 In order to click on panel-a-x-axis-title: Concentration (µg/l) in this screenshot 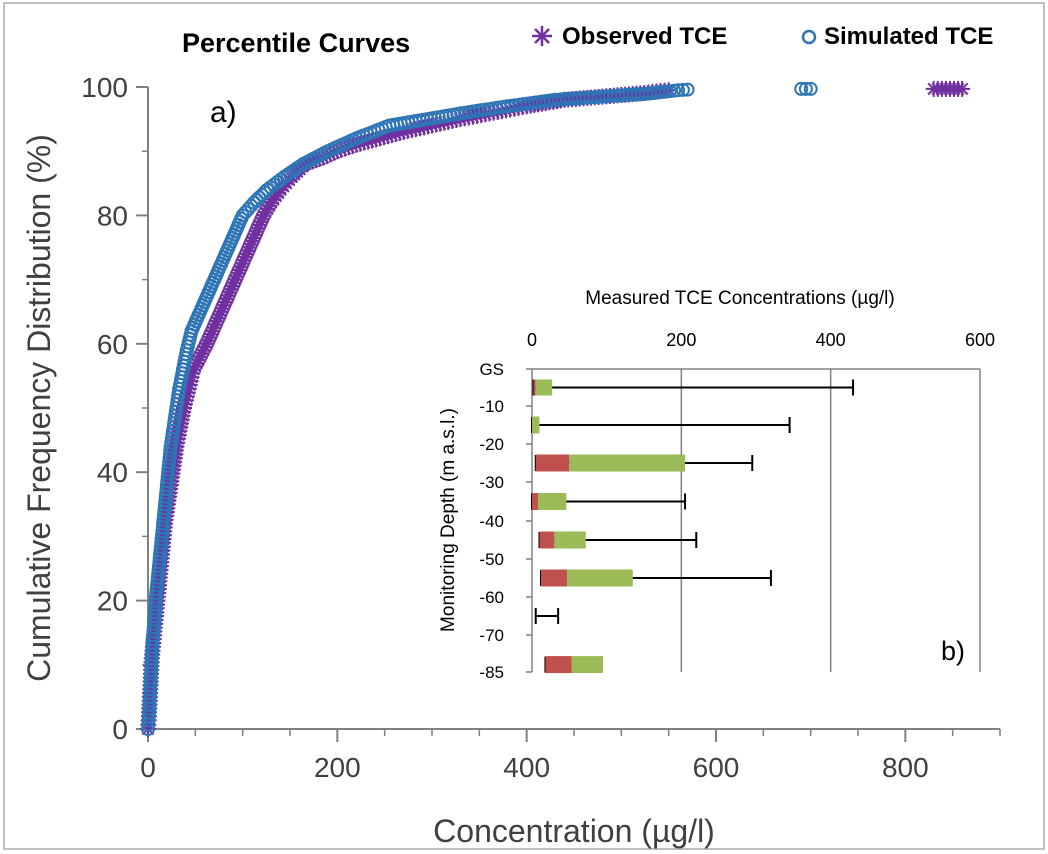, I will do `click(574, 831)`.